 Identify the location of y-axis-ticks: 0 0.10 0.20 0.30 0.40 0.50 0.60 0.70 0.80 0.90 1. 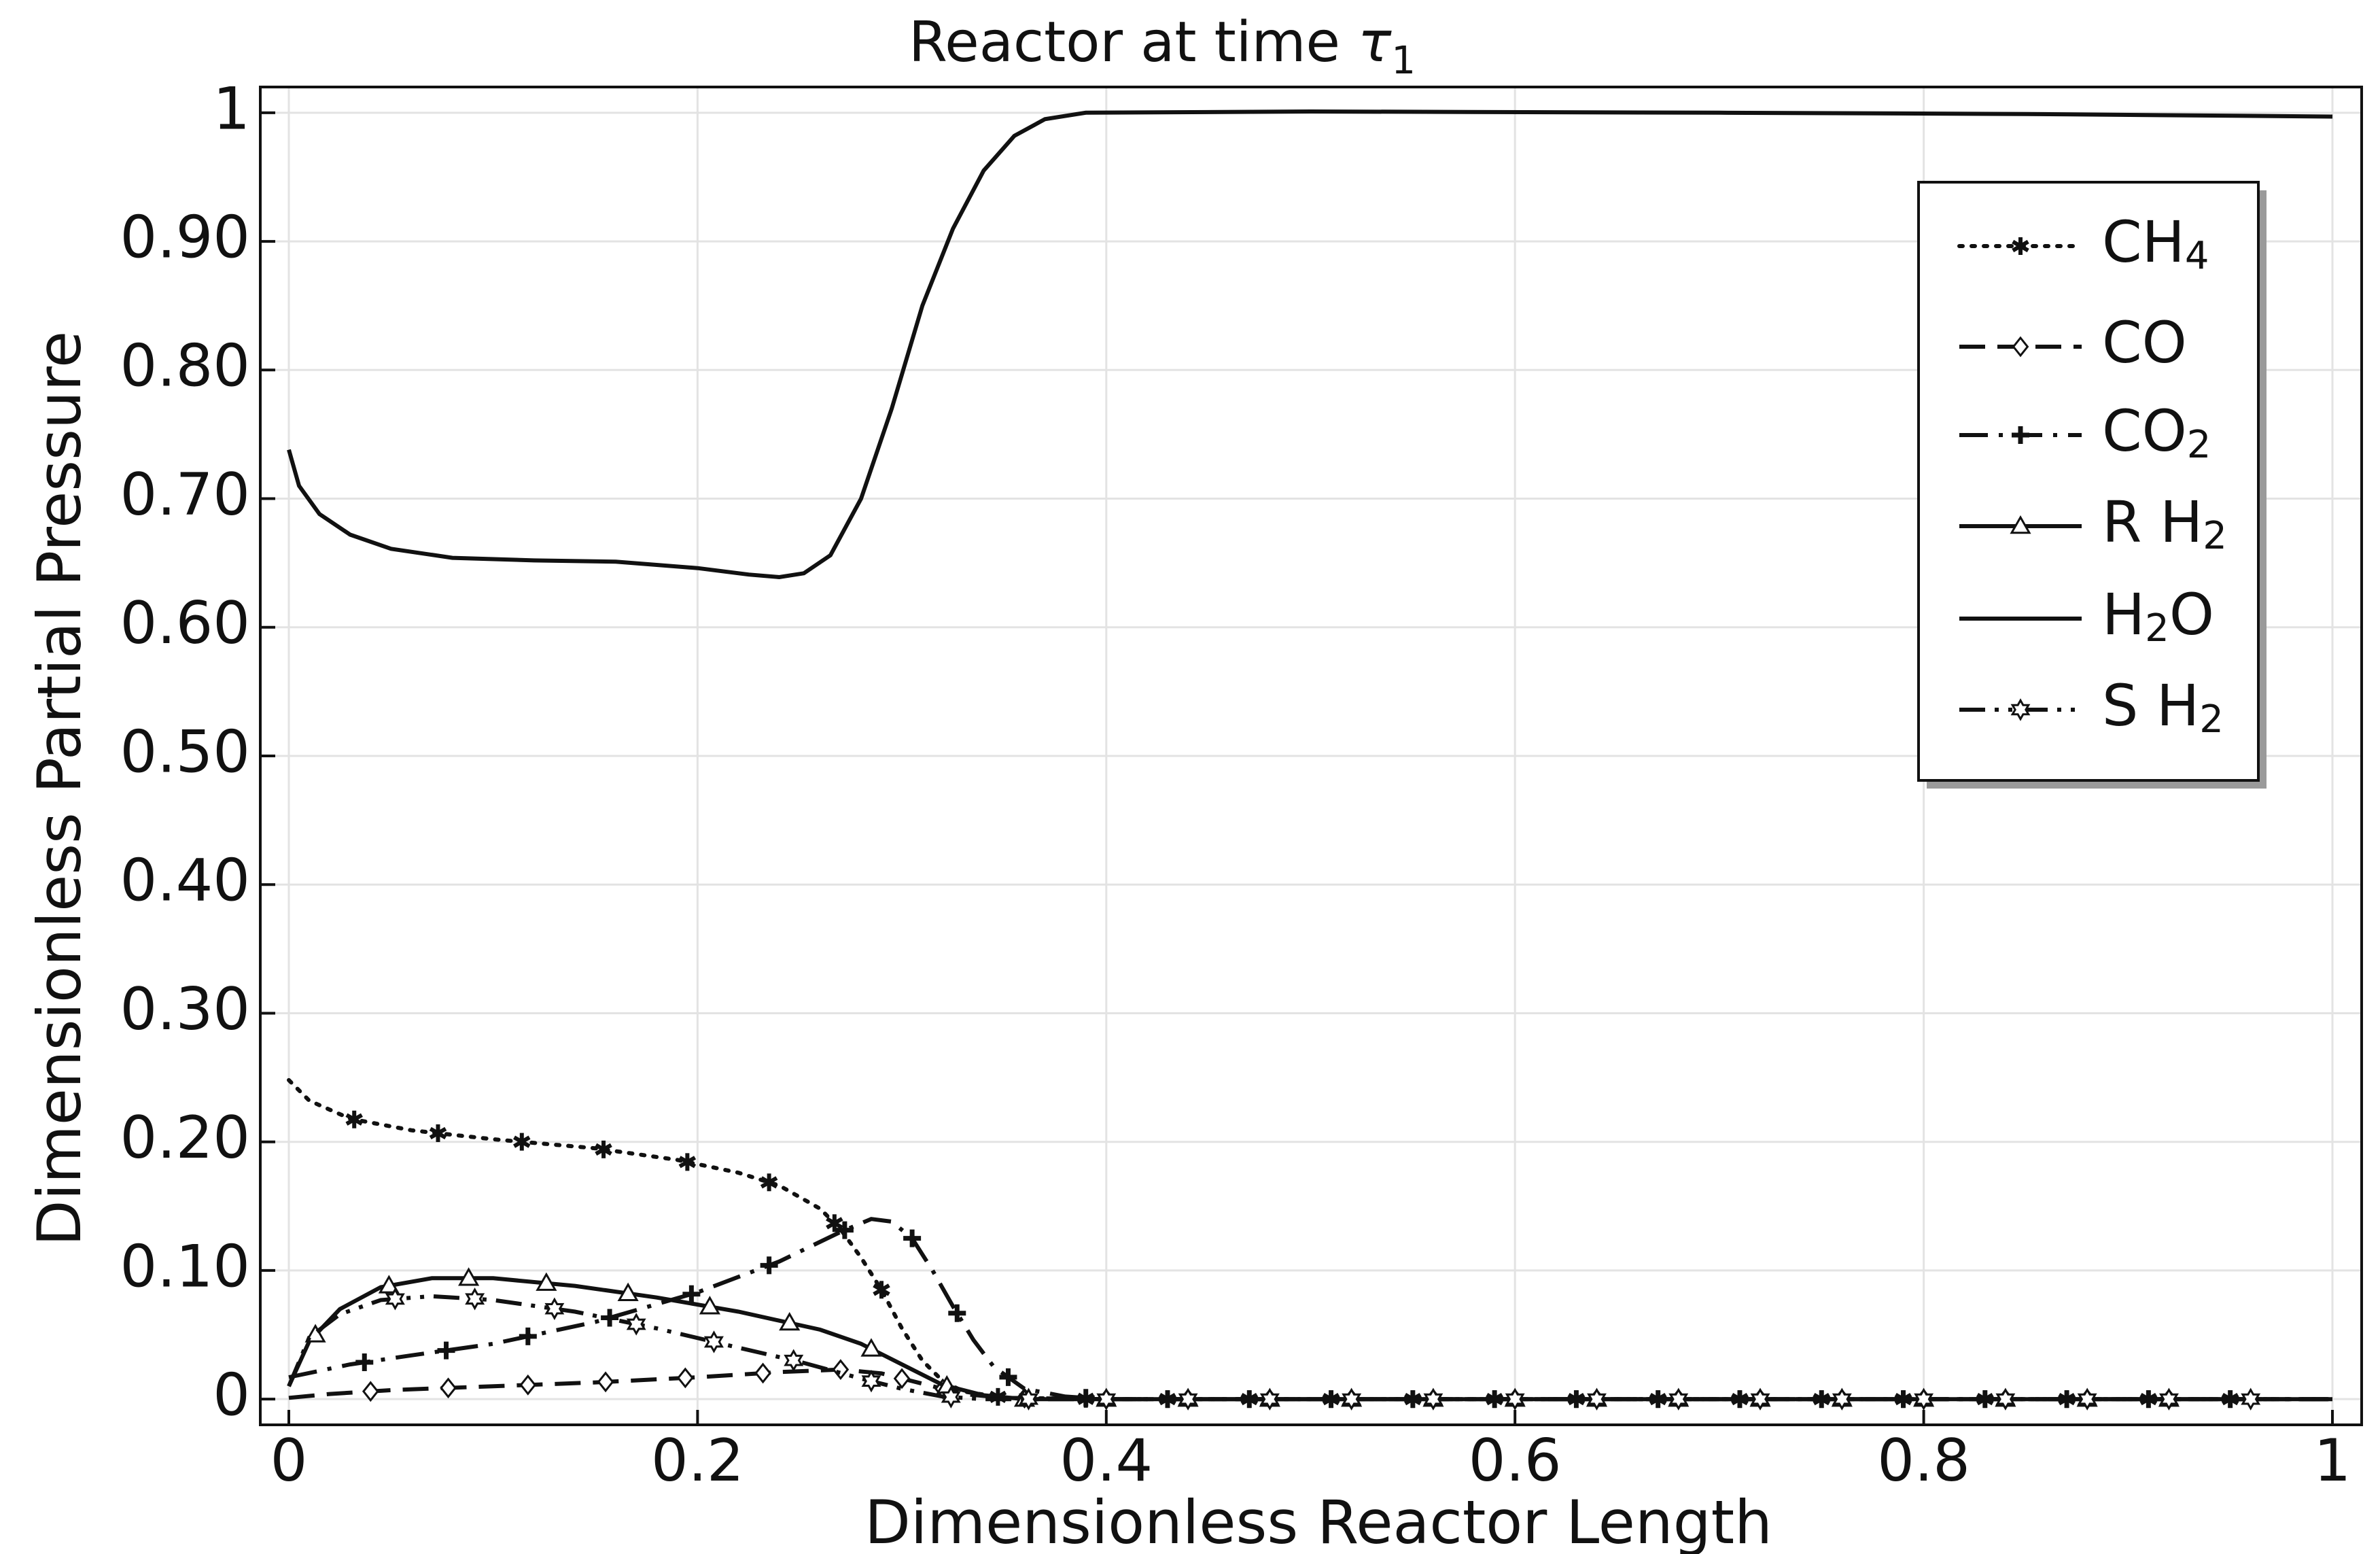
(198, 752).